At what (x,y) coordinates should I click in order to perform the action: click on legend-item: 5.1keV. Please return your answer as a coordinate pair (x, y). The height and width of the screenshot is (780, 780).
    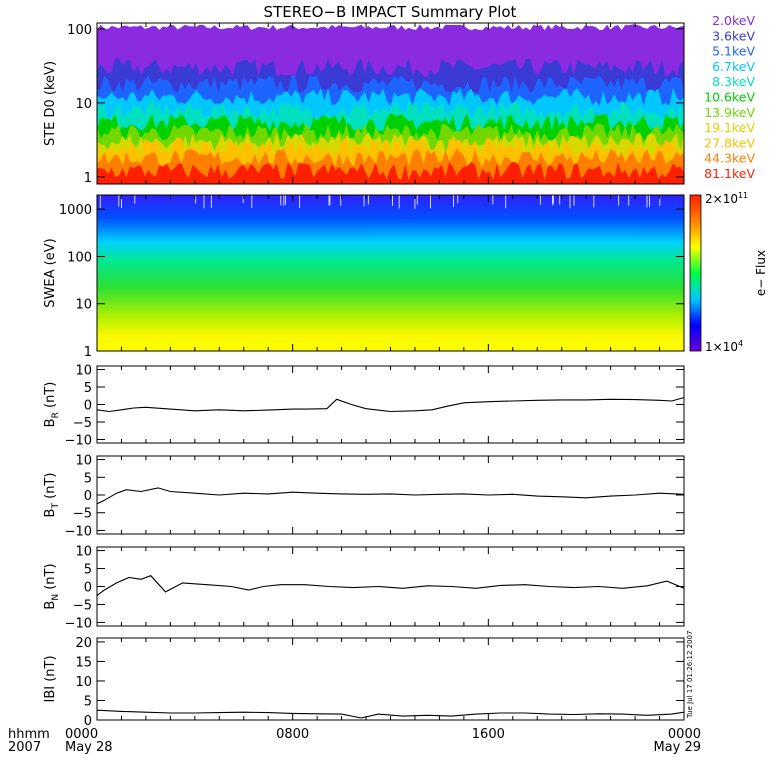
    Looking at the image, I should click on (733, 51).